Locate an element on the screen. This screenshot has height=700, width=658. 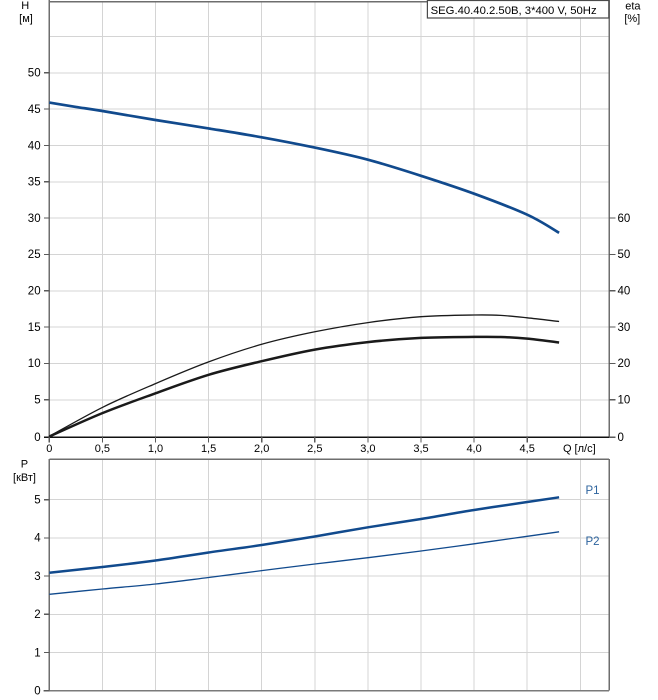
svg-text: P2 is located at coordinates (593, 542).